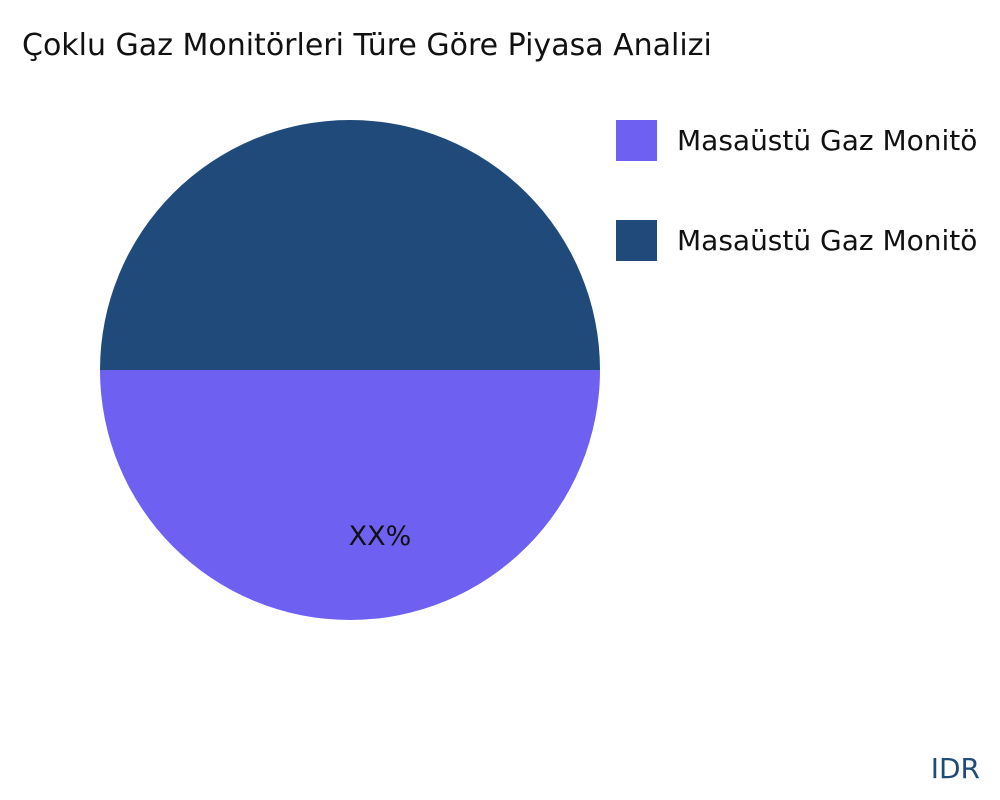 The image size is (1000, 800). Describe the element at coordinates (827, 240) in the screenshot. I see `legend-label-1: Masaüstü Gaz Monitö` at that location.